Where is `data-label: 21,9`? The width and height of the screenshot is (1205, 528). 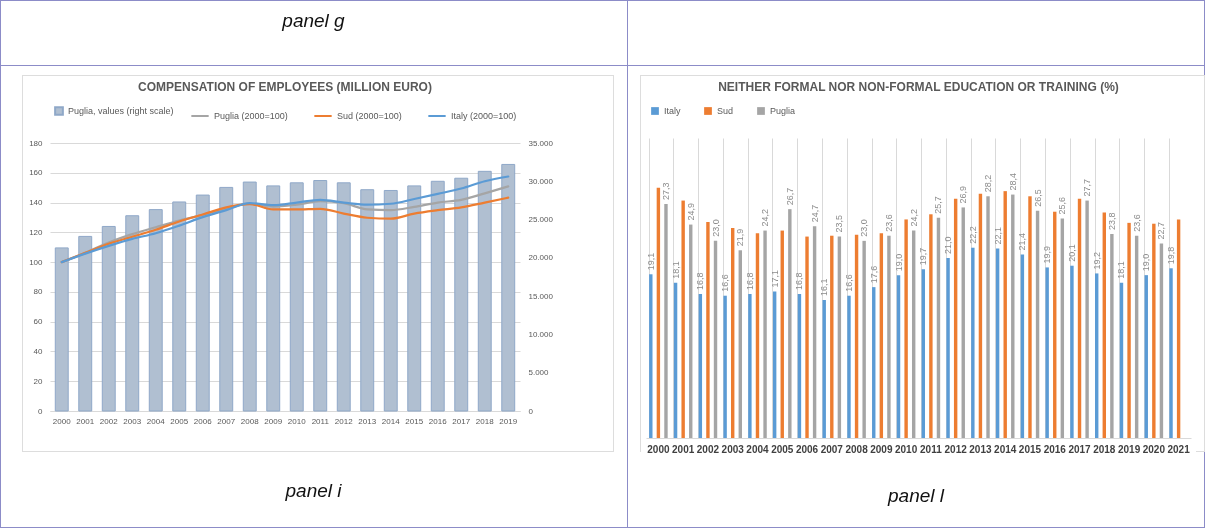 data-label: 21,9 is located at coordinates (740, 237).